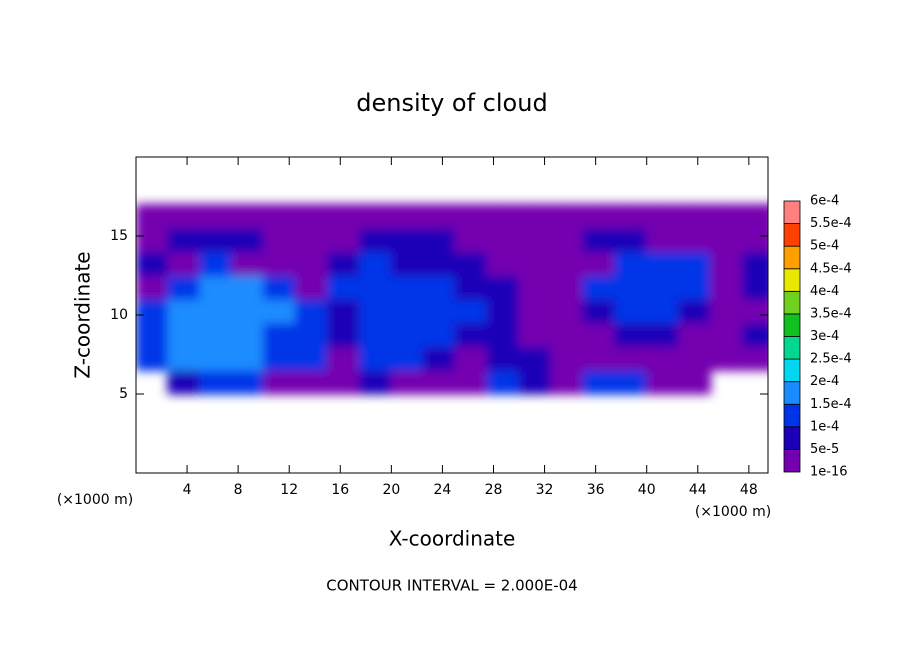 Image resolution: width=904 pixels, height=654 pixels. I want to click on x-tick-label: 32, so click(545, 490).